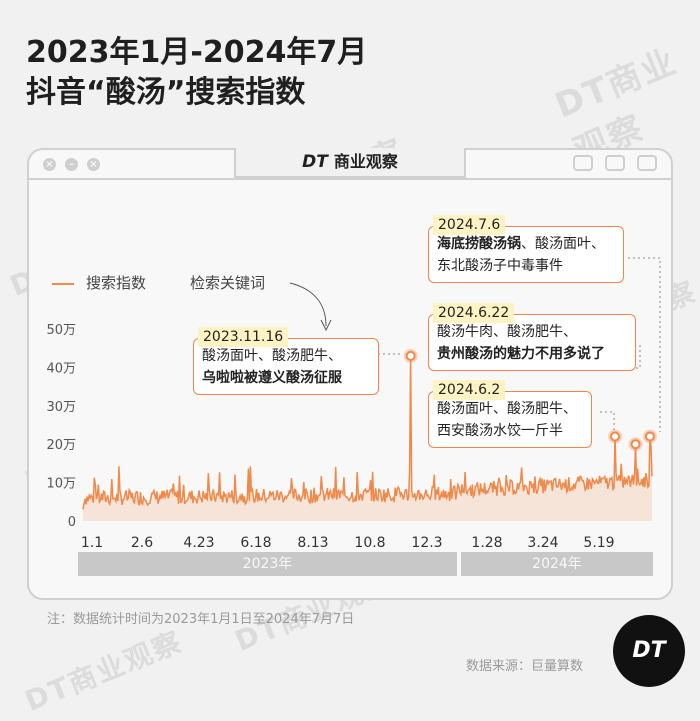 This screenshot has height=721, width=700. What do you see at coordinates (469, 225) in the screenshot?
I see `callout-date: 2024.7.6` at bounding box center [469, 225].